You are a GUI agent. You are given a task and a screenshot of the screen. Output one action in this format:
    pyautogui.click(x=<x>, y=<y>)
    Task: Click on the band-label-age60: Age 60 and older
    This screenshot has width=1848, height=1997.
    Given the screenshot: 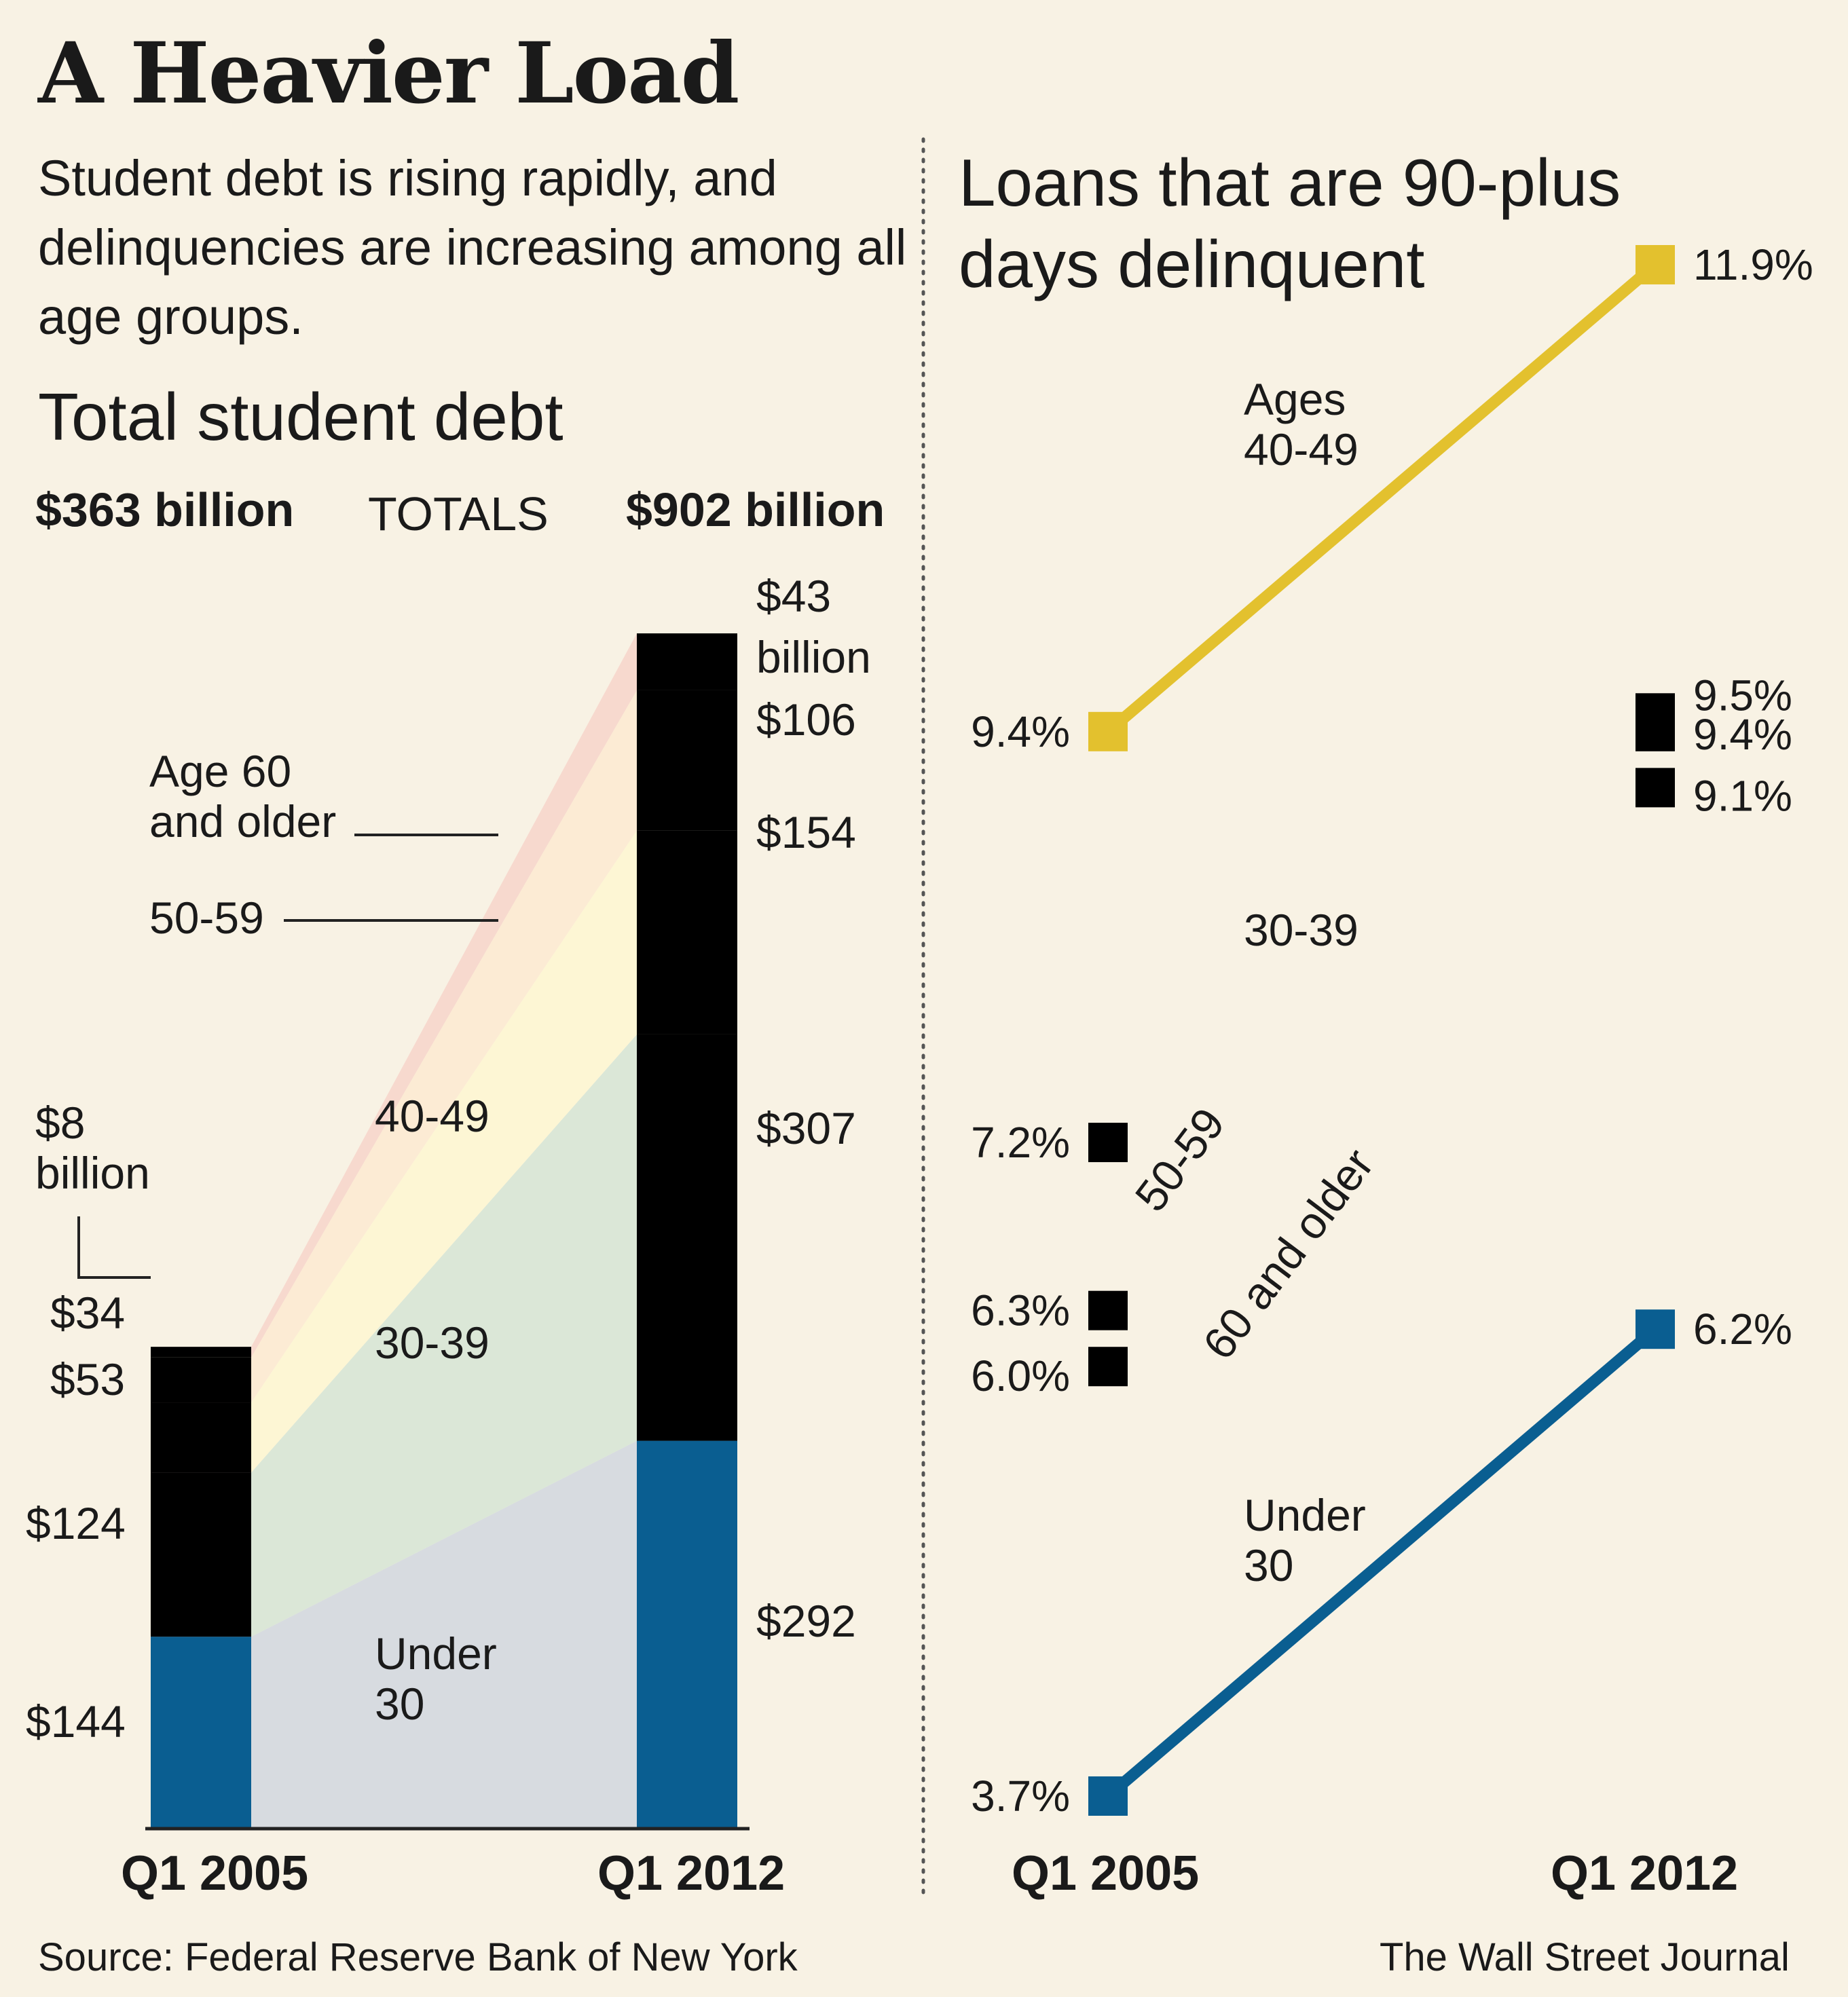 What is the action you would take?
    pyautogui.click(x=243, y=796)
    